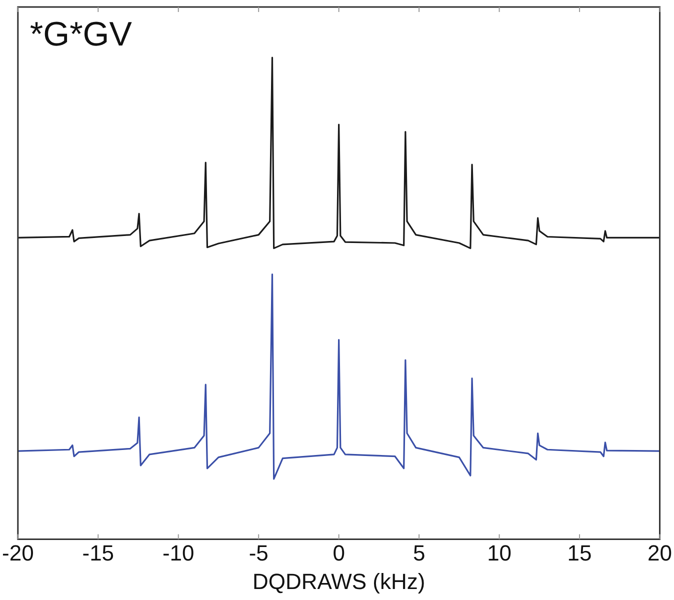 This screenshot has height=600, width=674. I want to click on x-tick-label: -10, so click(178, 553).